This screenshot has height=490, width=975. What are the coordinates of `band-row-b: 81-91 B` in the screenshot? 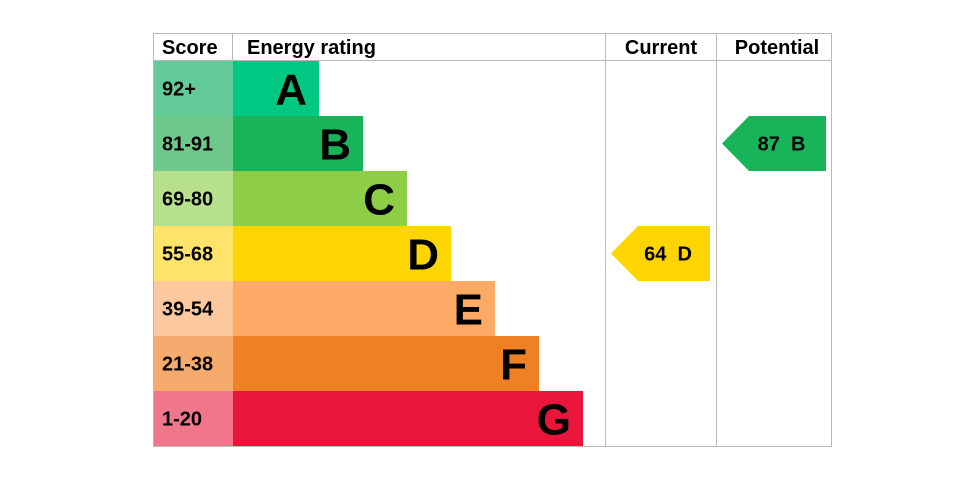 It's located at (258, 143).